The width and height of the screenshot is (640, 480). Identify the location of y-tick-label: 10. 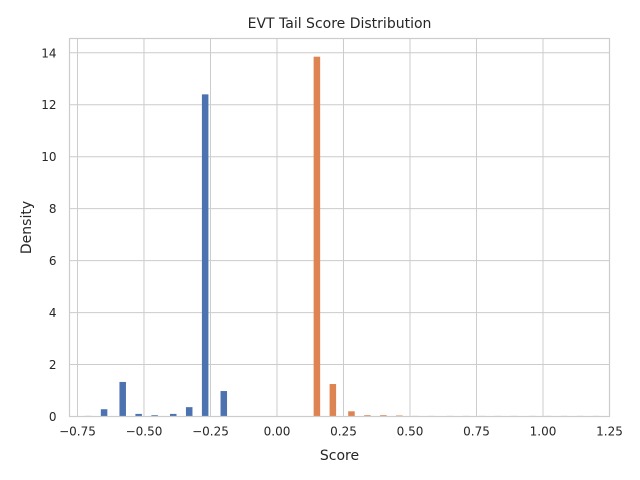
(48, 157).